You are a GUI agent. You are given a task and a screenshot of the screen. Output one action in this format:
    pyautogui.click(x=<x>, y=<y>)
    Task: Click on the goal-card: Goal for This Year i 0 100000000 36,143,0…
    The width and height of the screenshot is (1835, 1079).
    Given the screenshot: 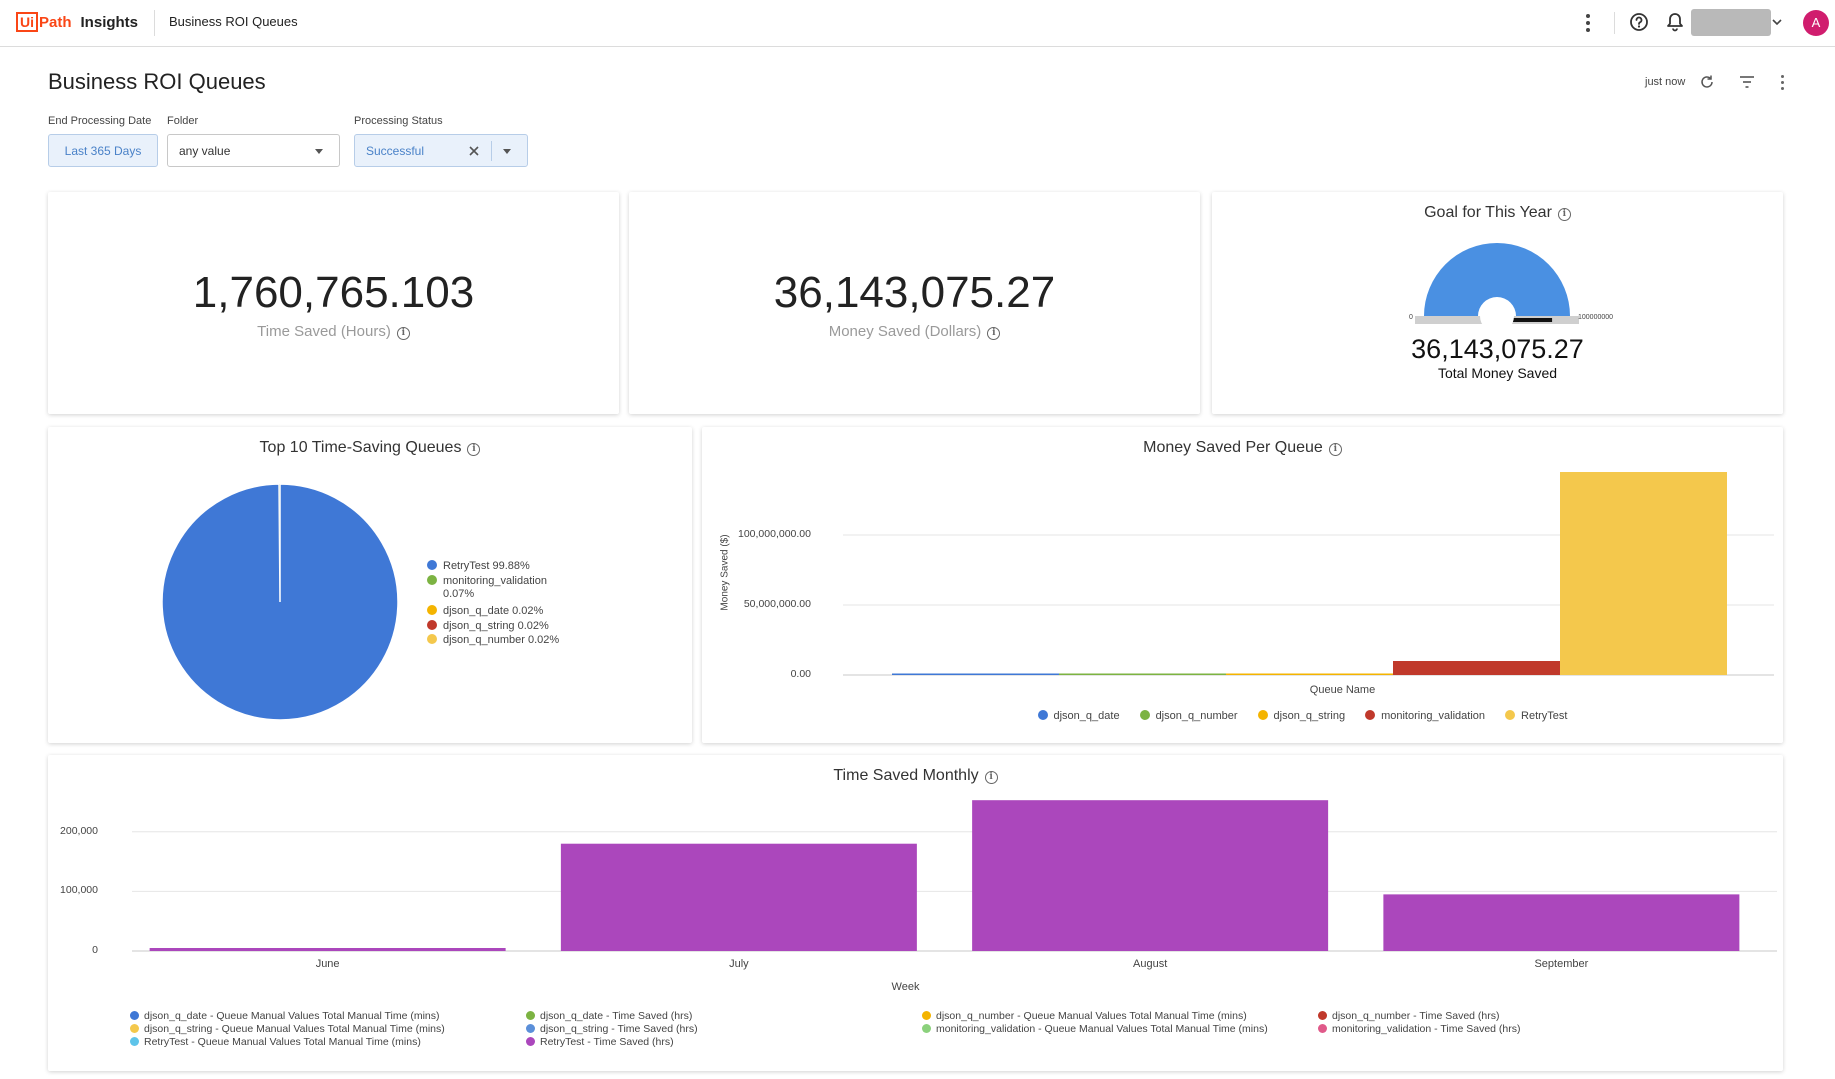 What is the action you would take?
    pyautogui.click(x=1497, y=303)
    